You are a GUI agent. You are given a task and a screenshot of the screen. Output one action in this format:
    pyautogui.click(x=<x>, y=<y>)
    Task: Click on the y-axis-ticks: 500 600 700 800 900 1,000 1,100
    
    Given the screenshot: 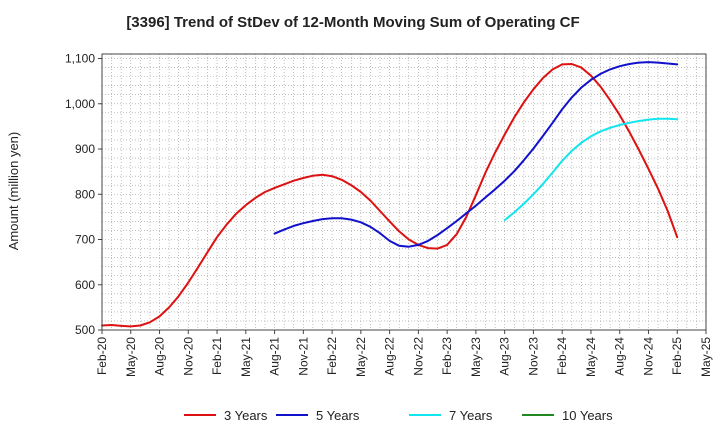 What is the action you would take?
    pyautogui.click(x=83, y=194)
    